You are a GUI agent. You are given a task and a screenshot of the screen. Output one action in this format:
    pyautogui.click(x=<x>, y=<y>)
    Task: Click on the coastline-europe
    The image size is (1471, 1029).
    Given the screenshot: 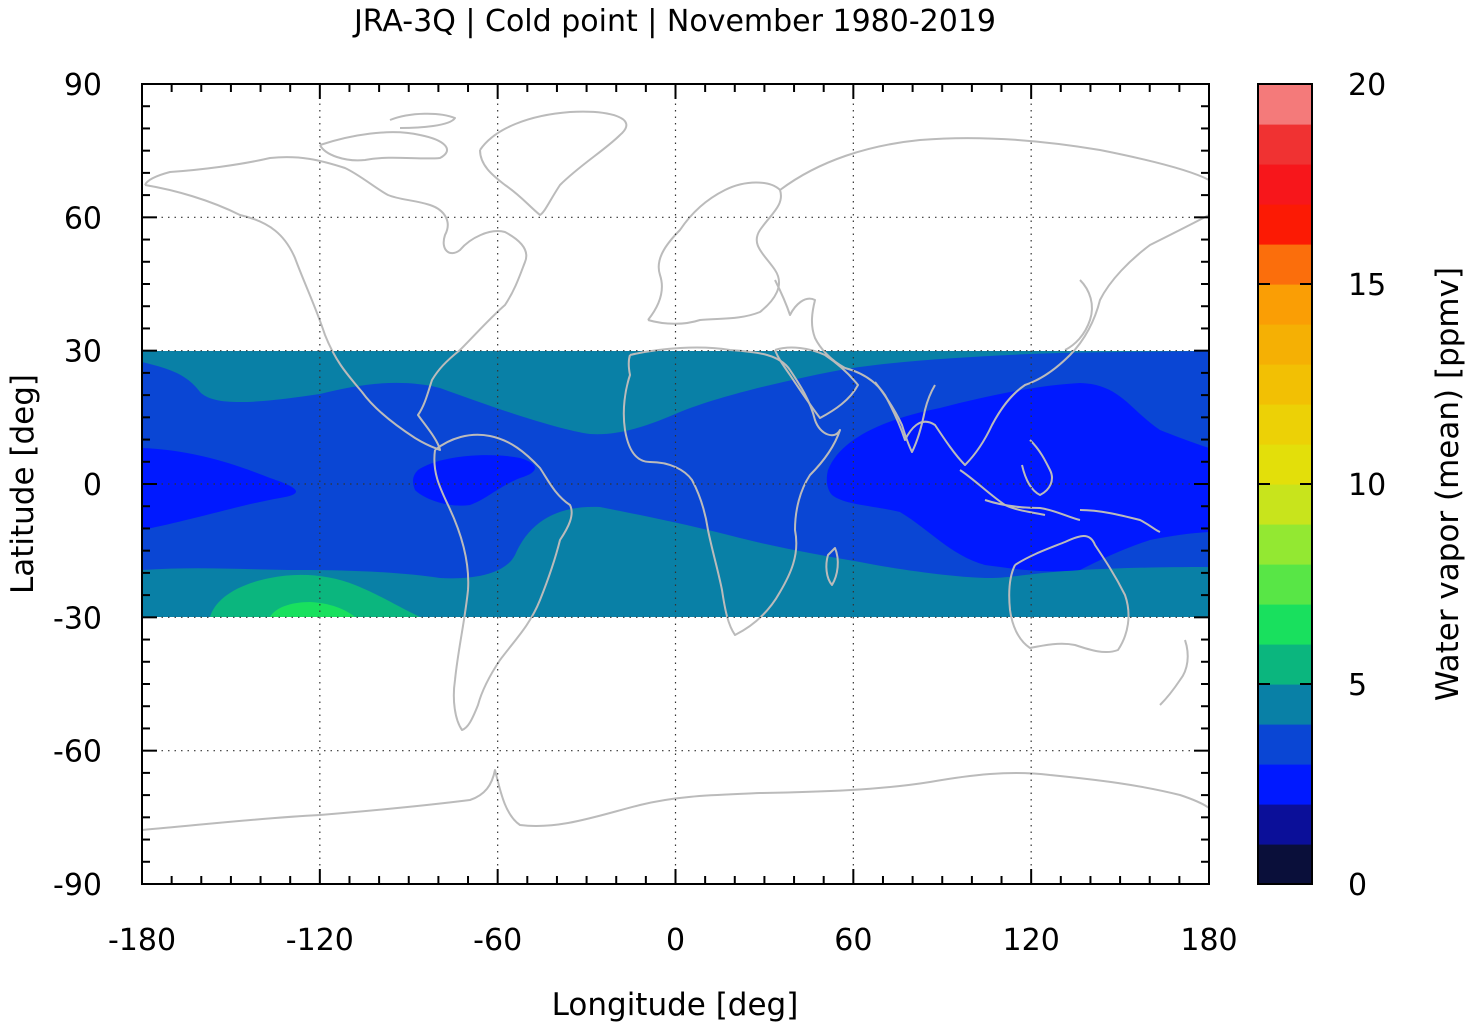 What is the action you would take?
    pyautogui.click(x=714, y=253)
    